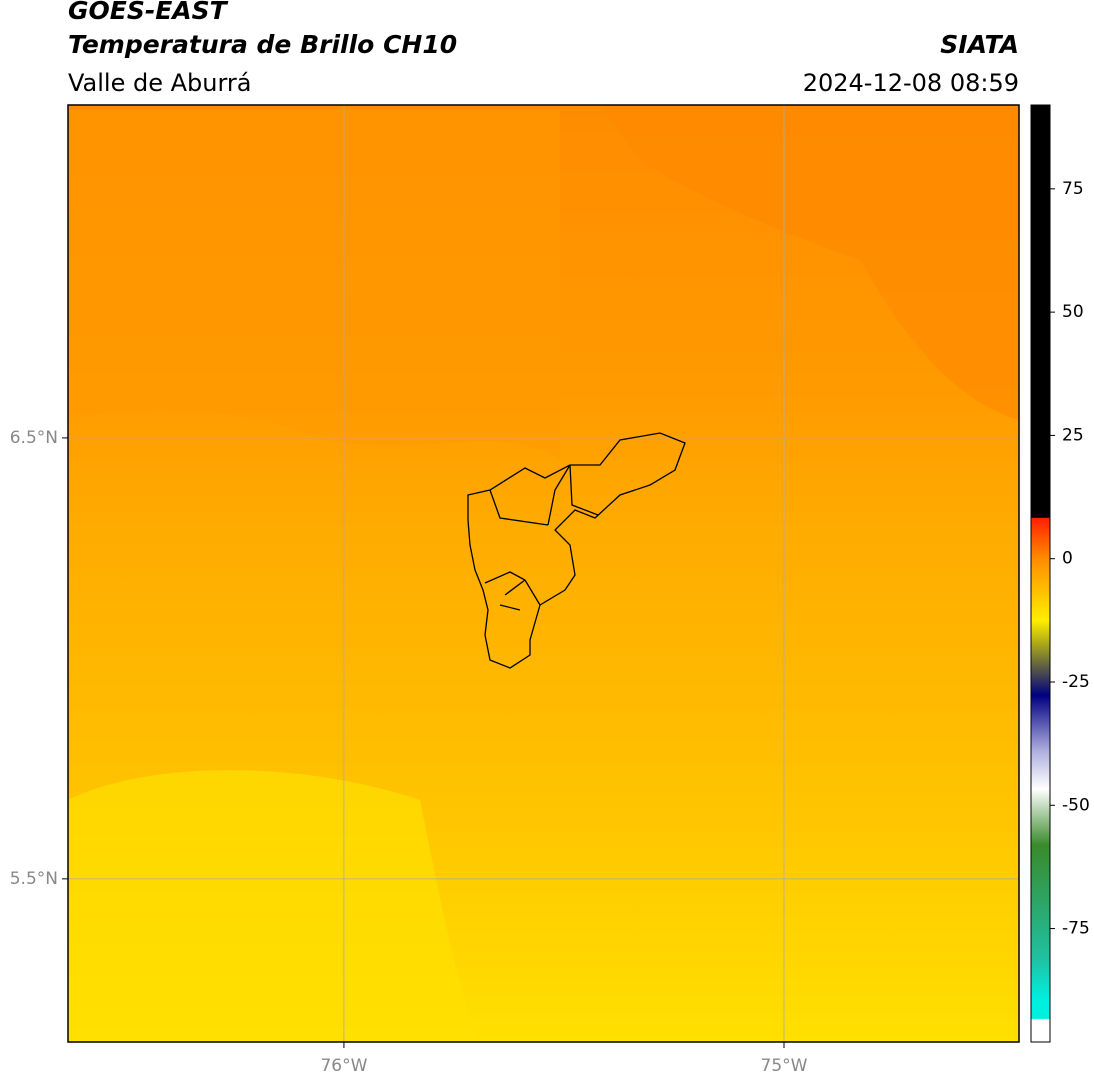  What do you see at coordinates (1040, 573) in the screenshot?
I see `colorbar-scale` at bounding box center [1040, 573].